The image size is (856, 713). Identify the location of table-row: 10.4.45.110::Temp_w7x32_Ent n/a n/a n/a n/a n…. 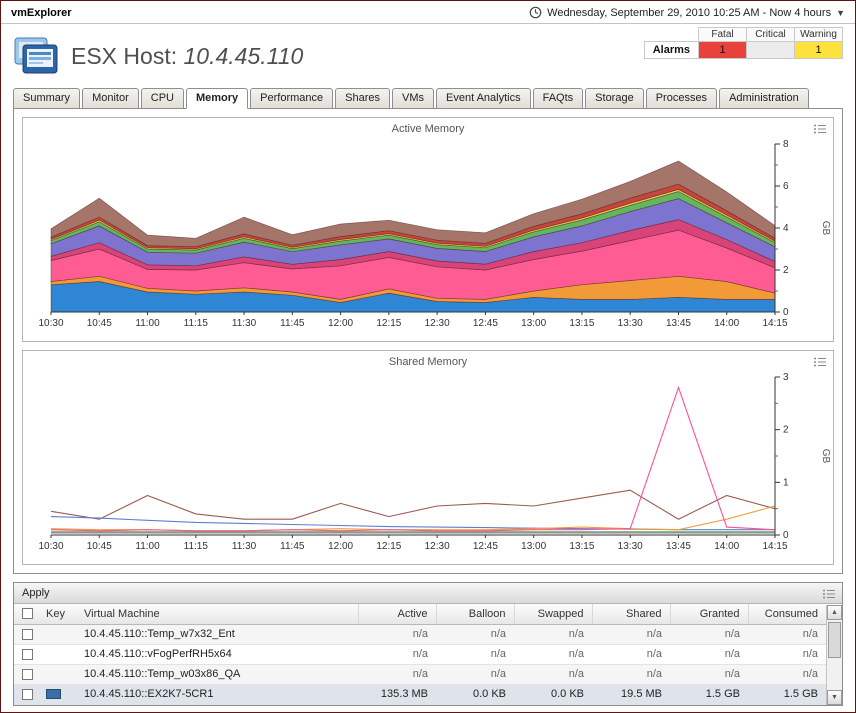
(420, 634).